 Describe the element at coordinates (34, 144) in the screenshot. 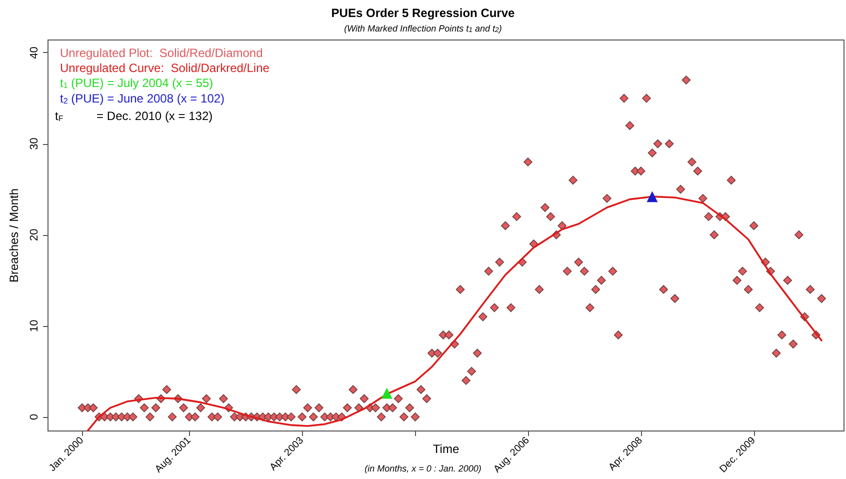

I see `y-tick-label: 30` at that location.